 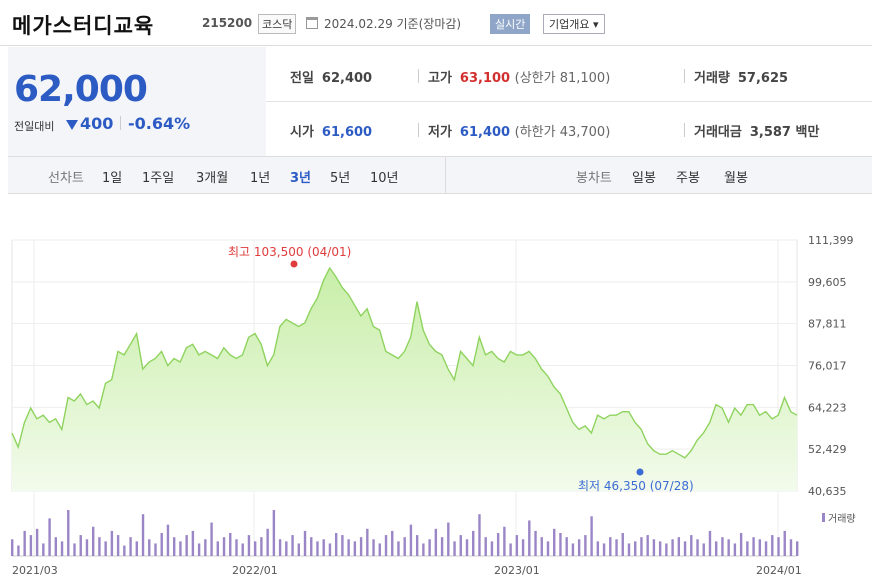 What do you see at coordinates (97, 123) in the screenshot?
I see `change-value: 400` at bounding box center [97, 123].